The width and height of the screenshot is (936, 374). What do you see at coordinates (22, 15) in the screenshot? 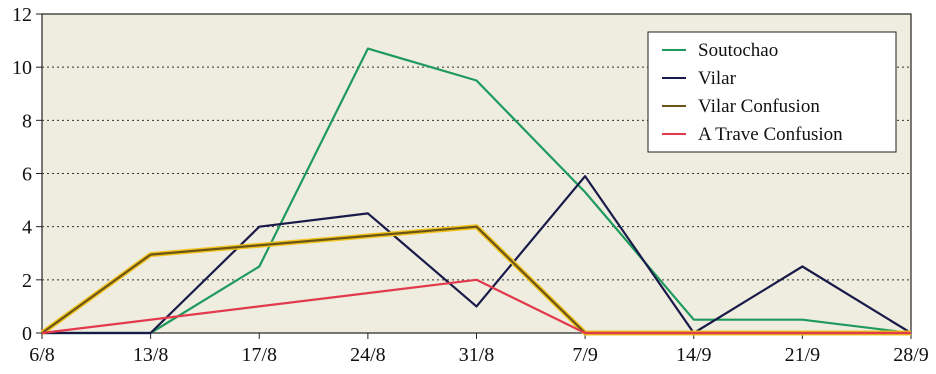
I see `y-tick-label-12: 12` at bounding box center [22, 15].